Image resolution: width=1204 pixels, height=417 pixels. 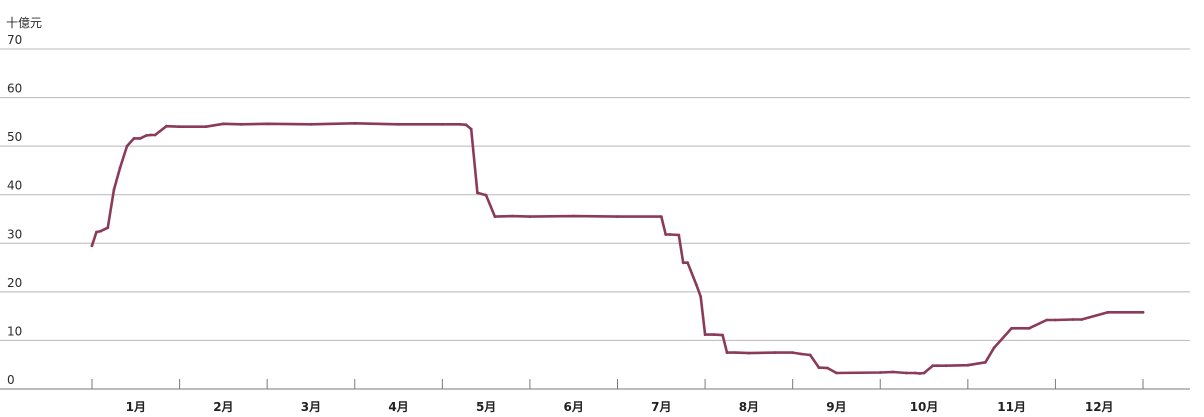 What do you see at coordinates (398, 407) in the screenshot?
I see `x-tick-label: 4月` at bounding box center [398, 407].